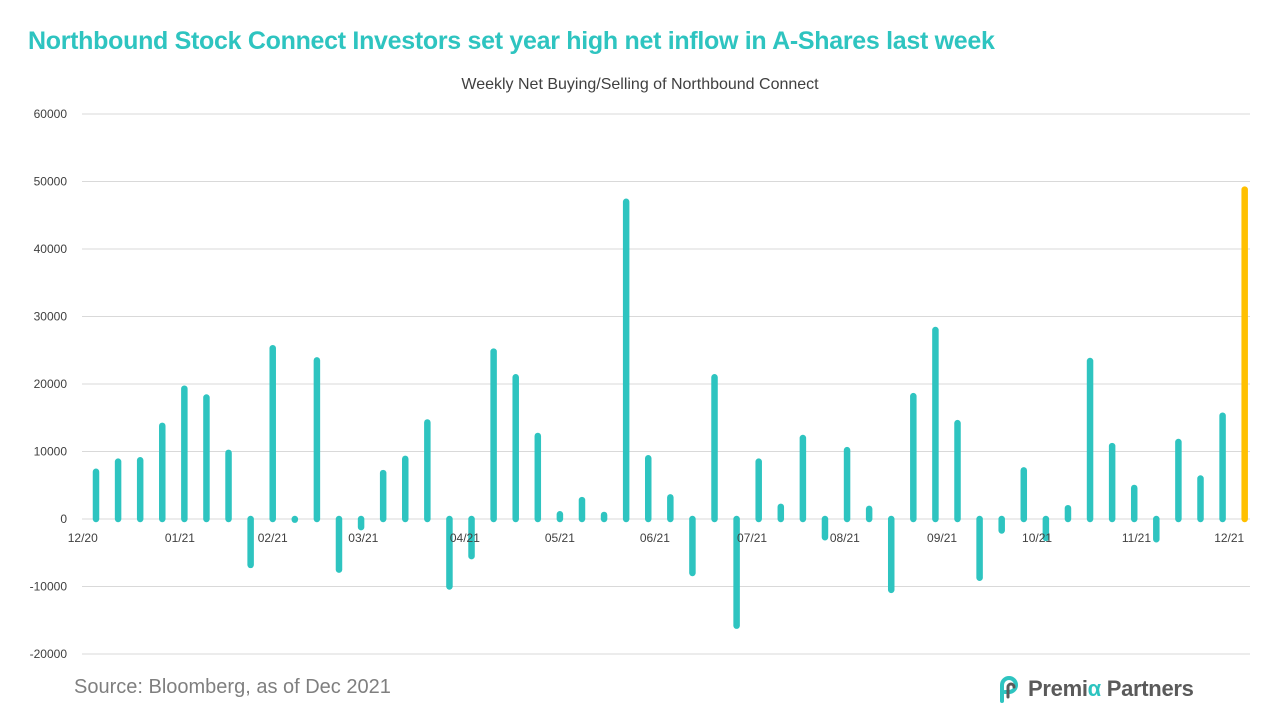 Image resolution: width=1280 pixels, height=720 pixels. Describe the element at coordinates (1037, 538) in the screenshot. I see `x-tick-label: 10/21` at that location.